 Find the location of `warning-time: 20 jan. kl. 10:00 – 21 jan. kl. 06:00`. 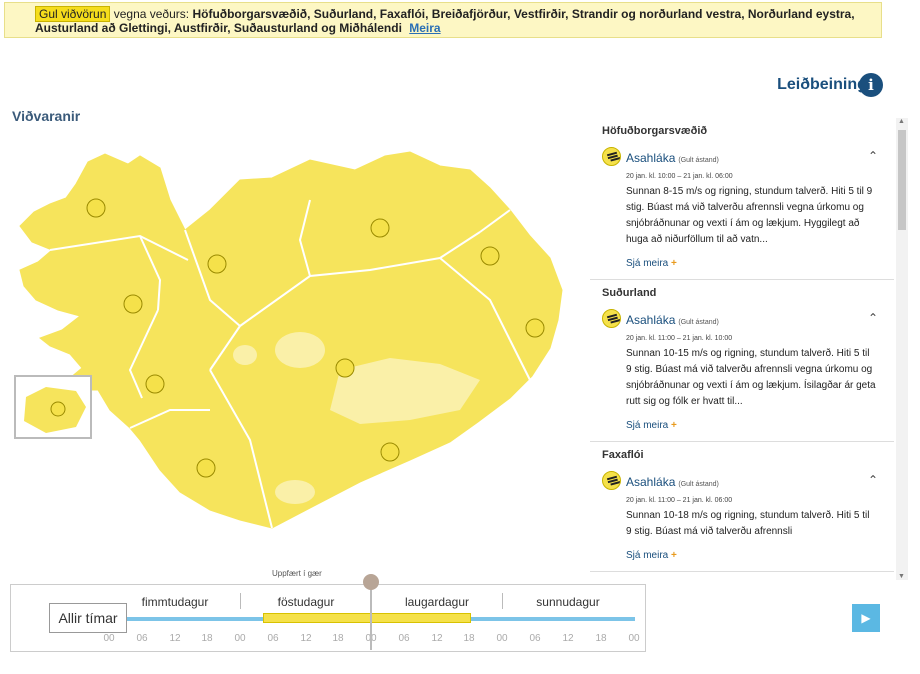

warning-time: 20 jan. kl. 10:00 – 21 jan. kl. 06:00 is located at coordinates (679, 176).